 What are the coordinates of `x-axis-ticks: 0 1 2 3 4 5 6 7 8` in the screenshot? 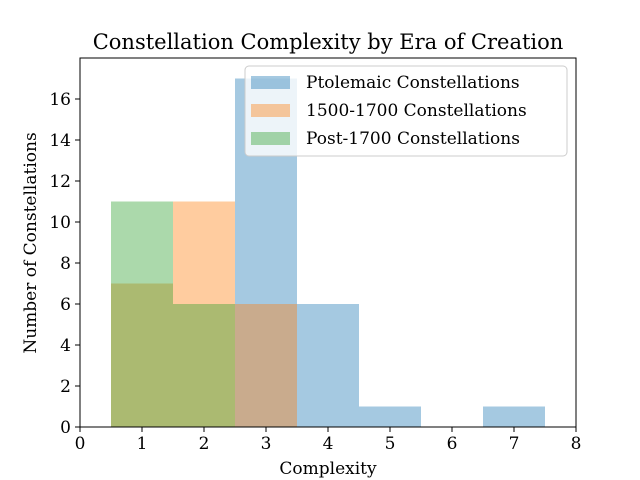 It's located at (328, 440).